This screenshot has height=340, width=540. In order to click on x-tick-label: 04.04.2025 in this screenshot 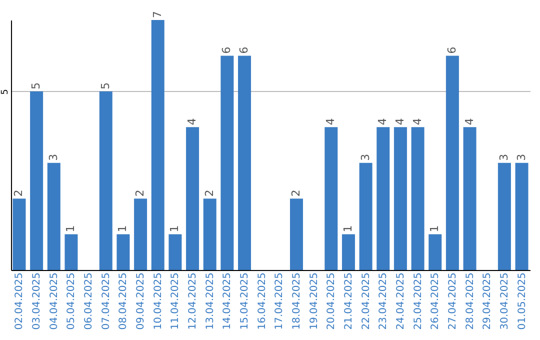, I will do `click(54, 301)`.